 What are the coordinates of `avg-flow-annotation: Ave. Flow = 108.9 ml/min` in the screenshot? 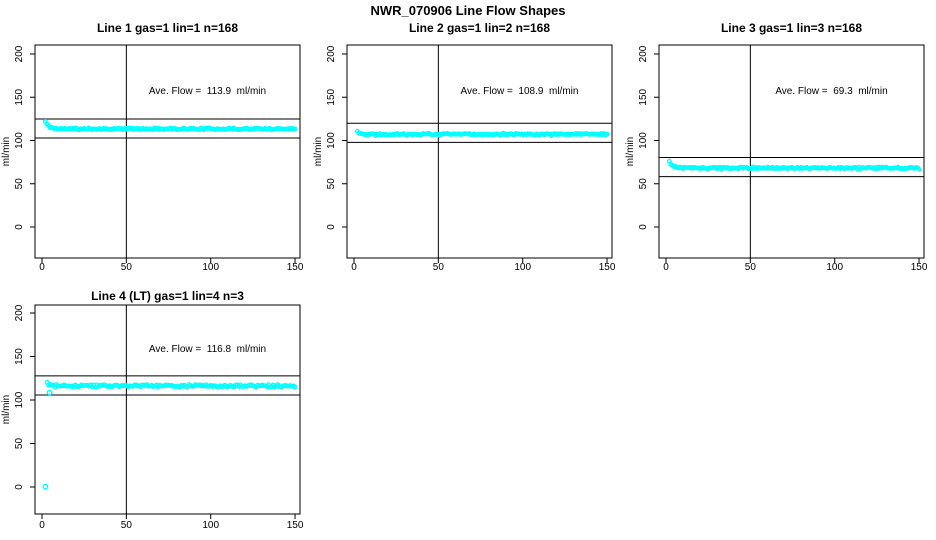 It's located at (519, 91).